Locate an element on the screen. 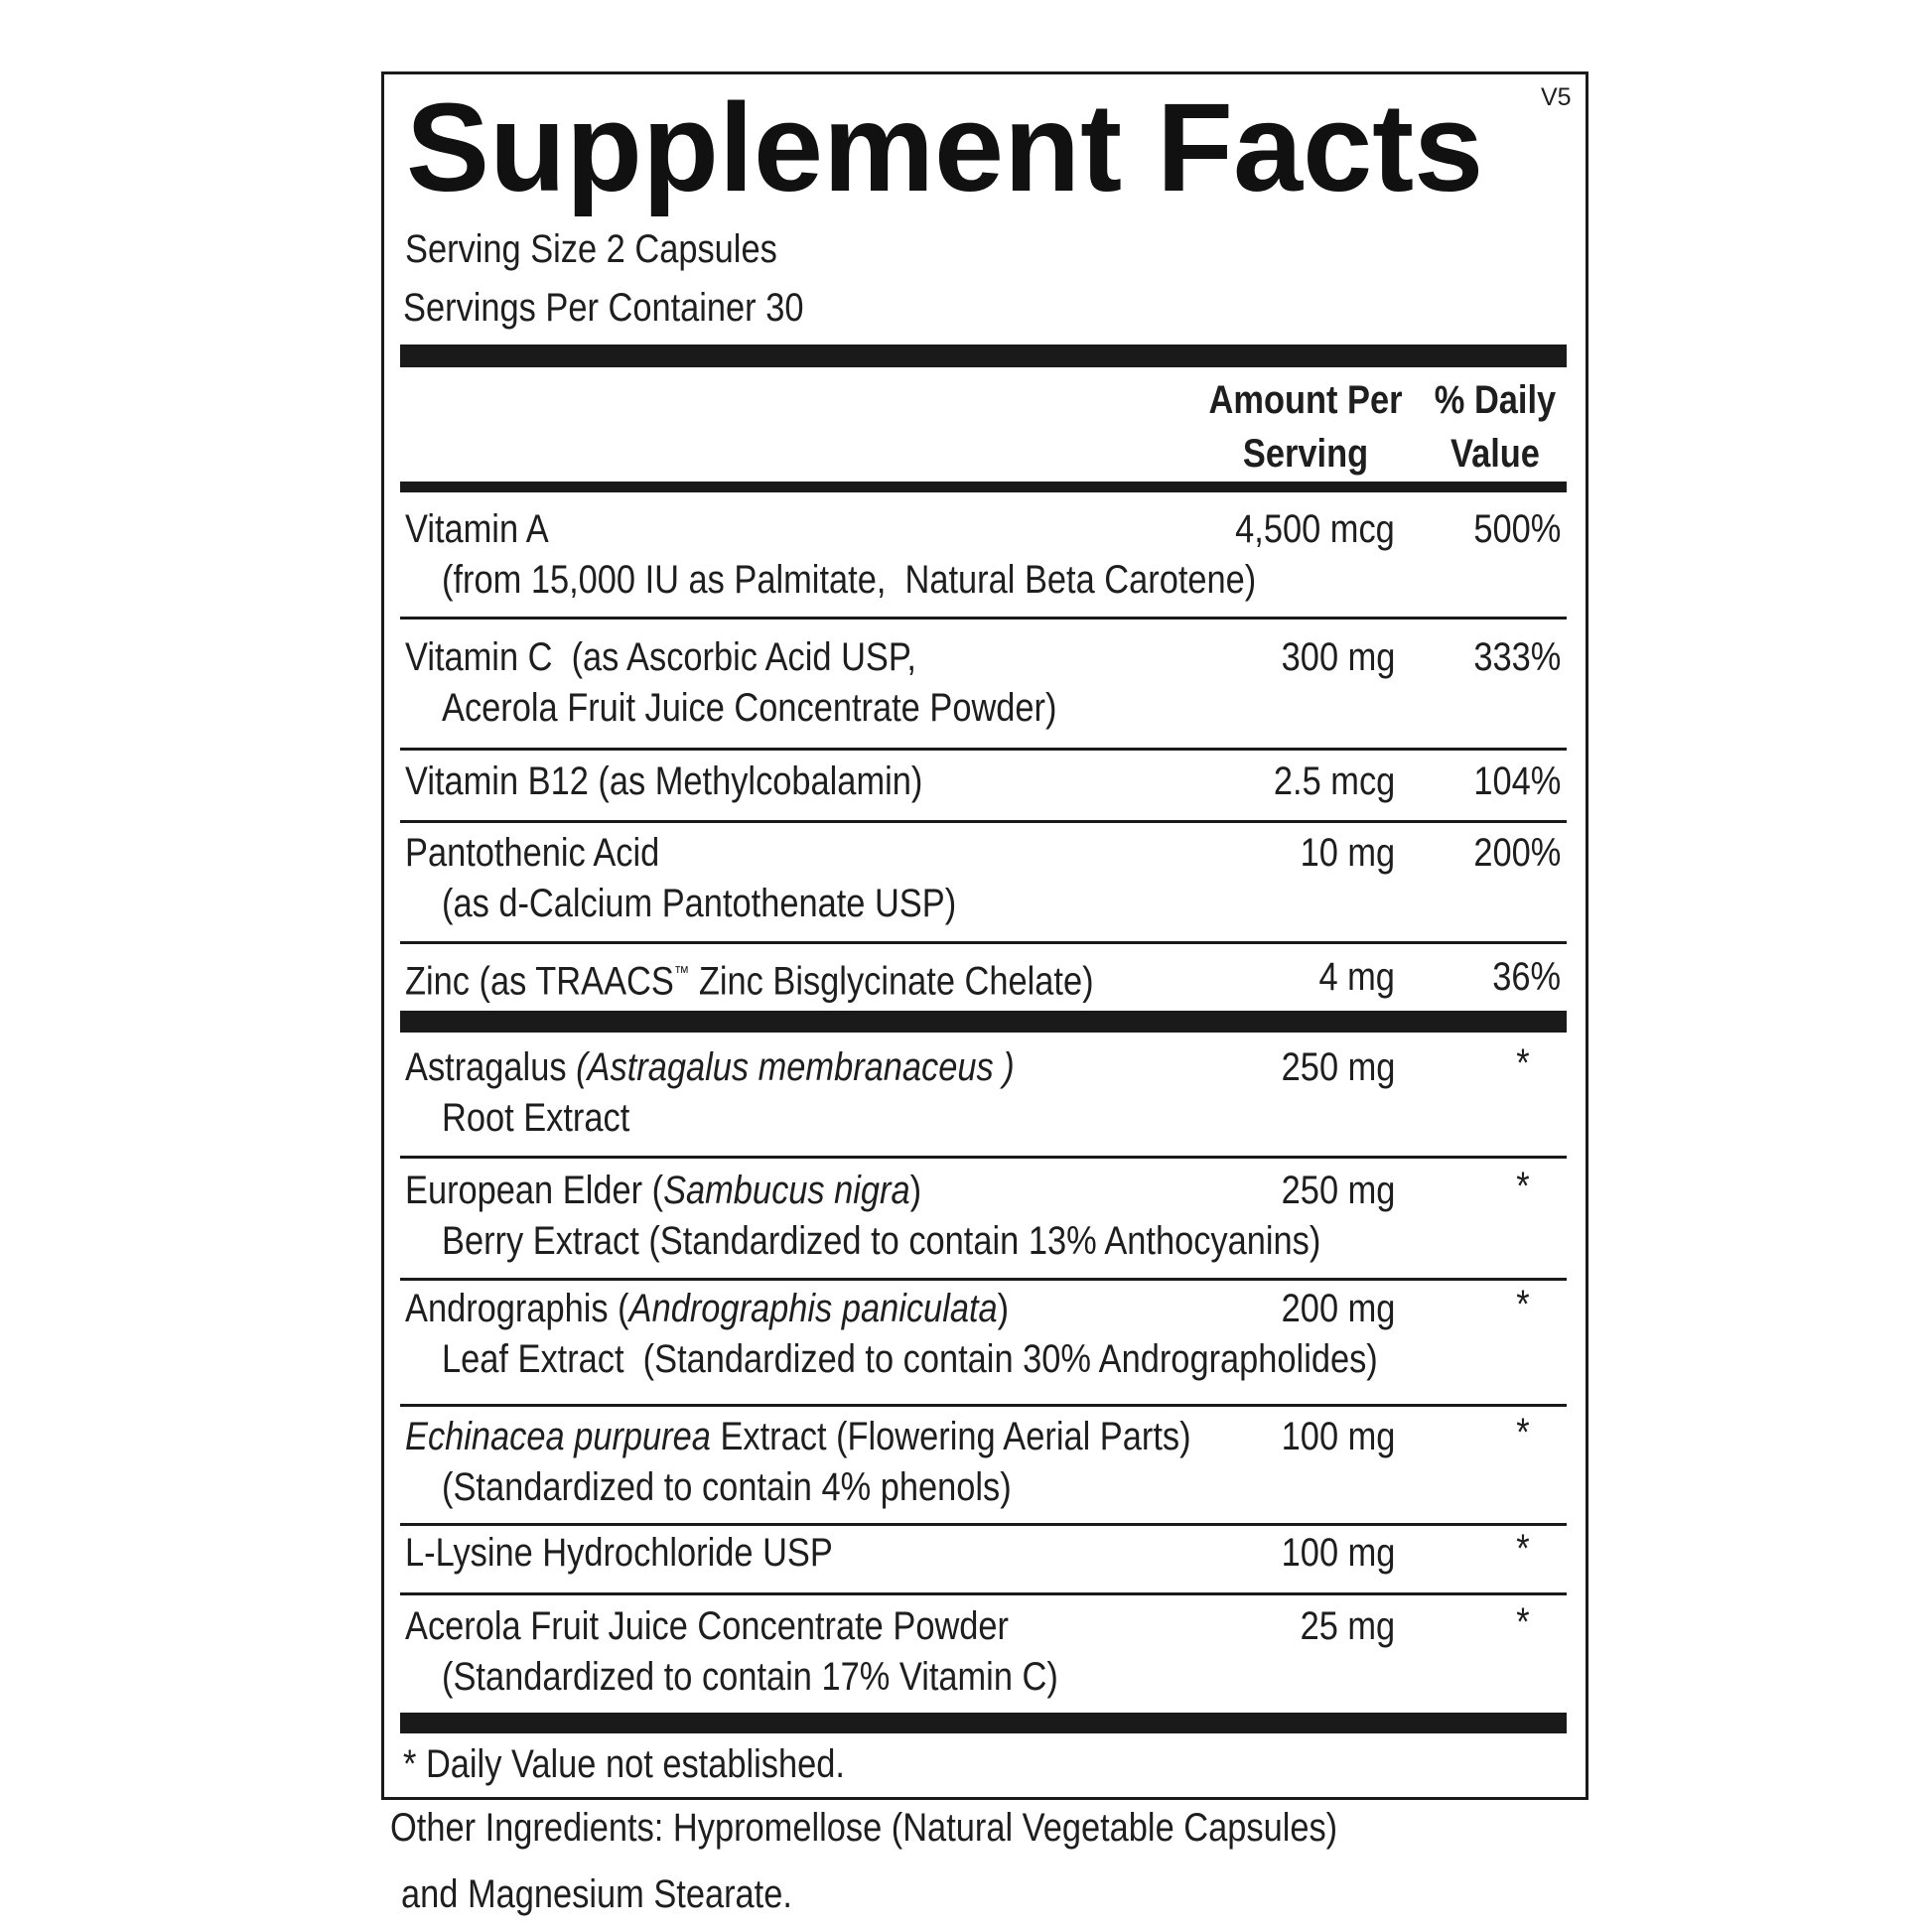 The height and width of the screenshot is (1932, 1932). amount: 10 mg is located at coordinates (1348, 853).